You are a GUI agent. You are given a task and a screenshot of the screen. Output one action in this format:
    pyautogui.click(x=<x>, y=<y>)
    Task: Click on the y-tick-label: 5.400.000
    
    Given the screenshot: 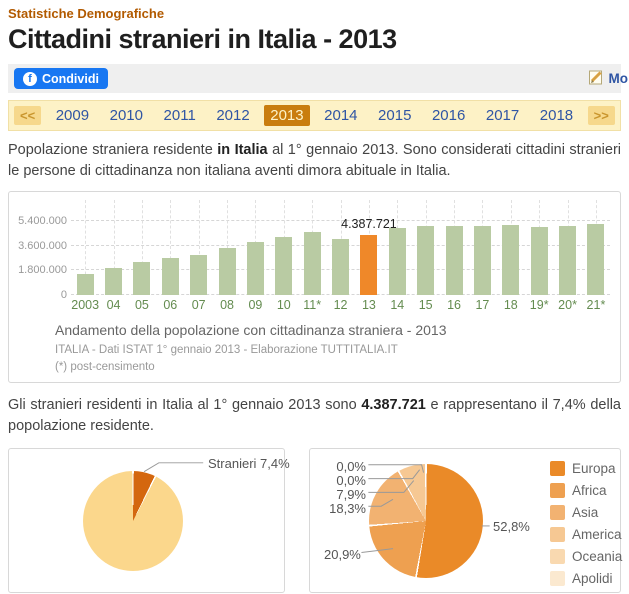 What is the action you would take?
    pyautogui.click(x=42, y=221)
    